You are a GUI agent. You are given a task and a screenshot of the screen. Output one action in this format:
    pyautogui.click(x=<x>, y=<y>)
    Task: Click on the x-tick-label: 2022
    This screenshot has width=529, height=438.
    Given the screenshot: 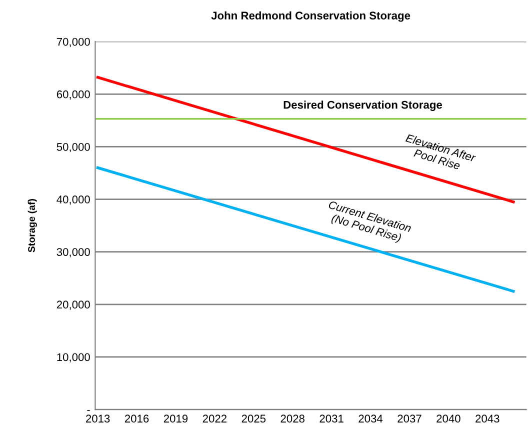 What is the action you would take?
    pyautogui.click(x=214, y=418)
    